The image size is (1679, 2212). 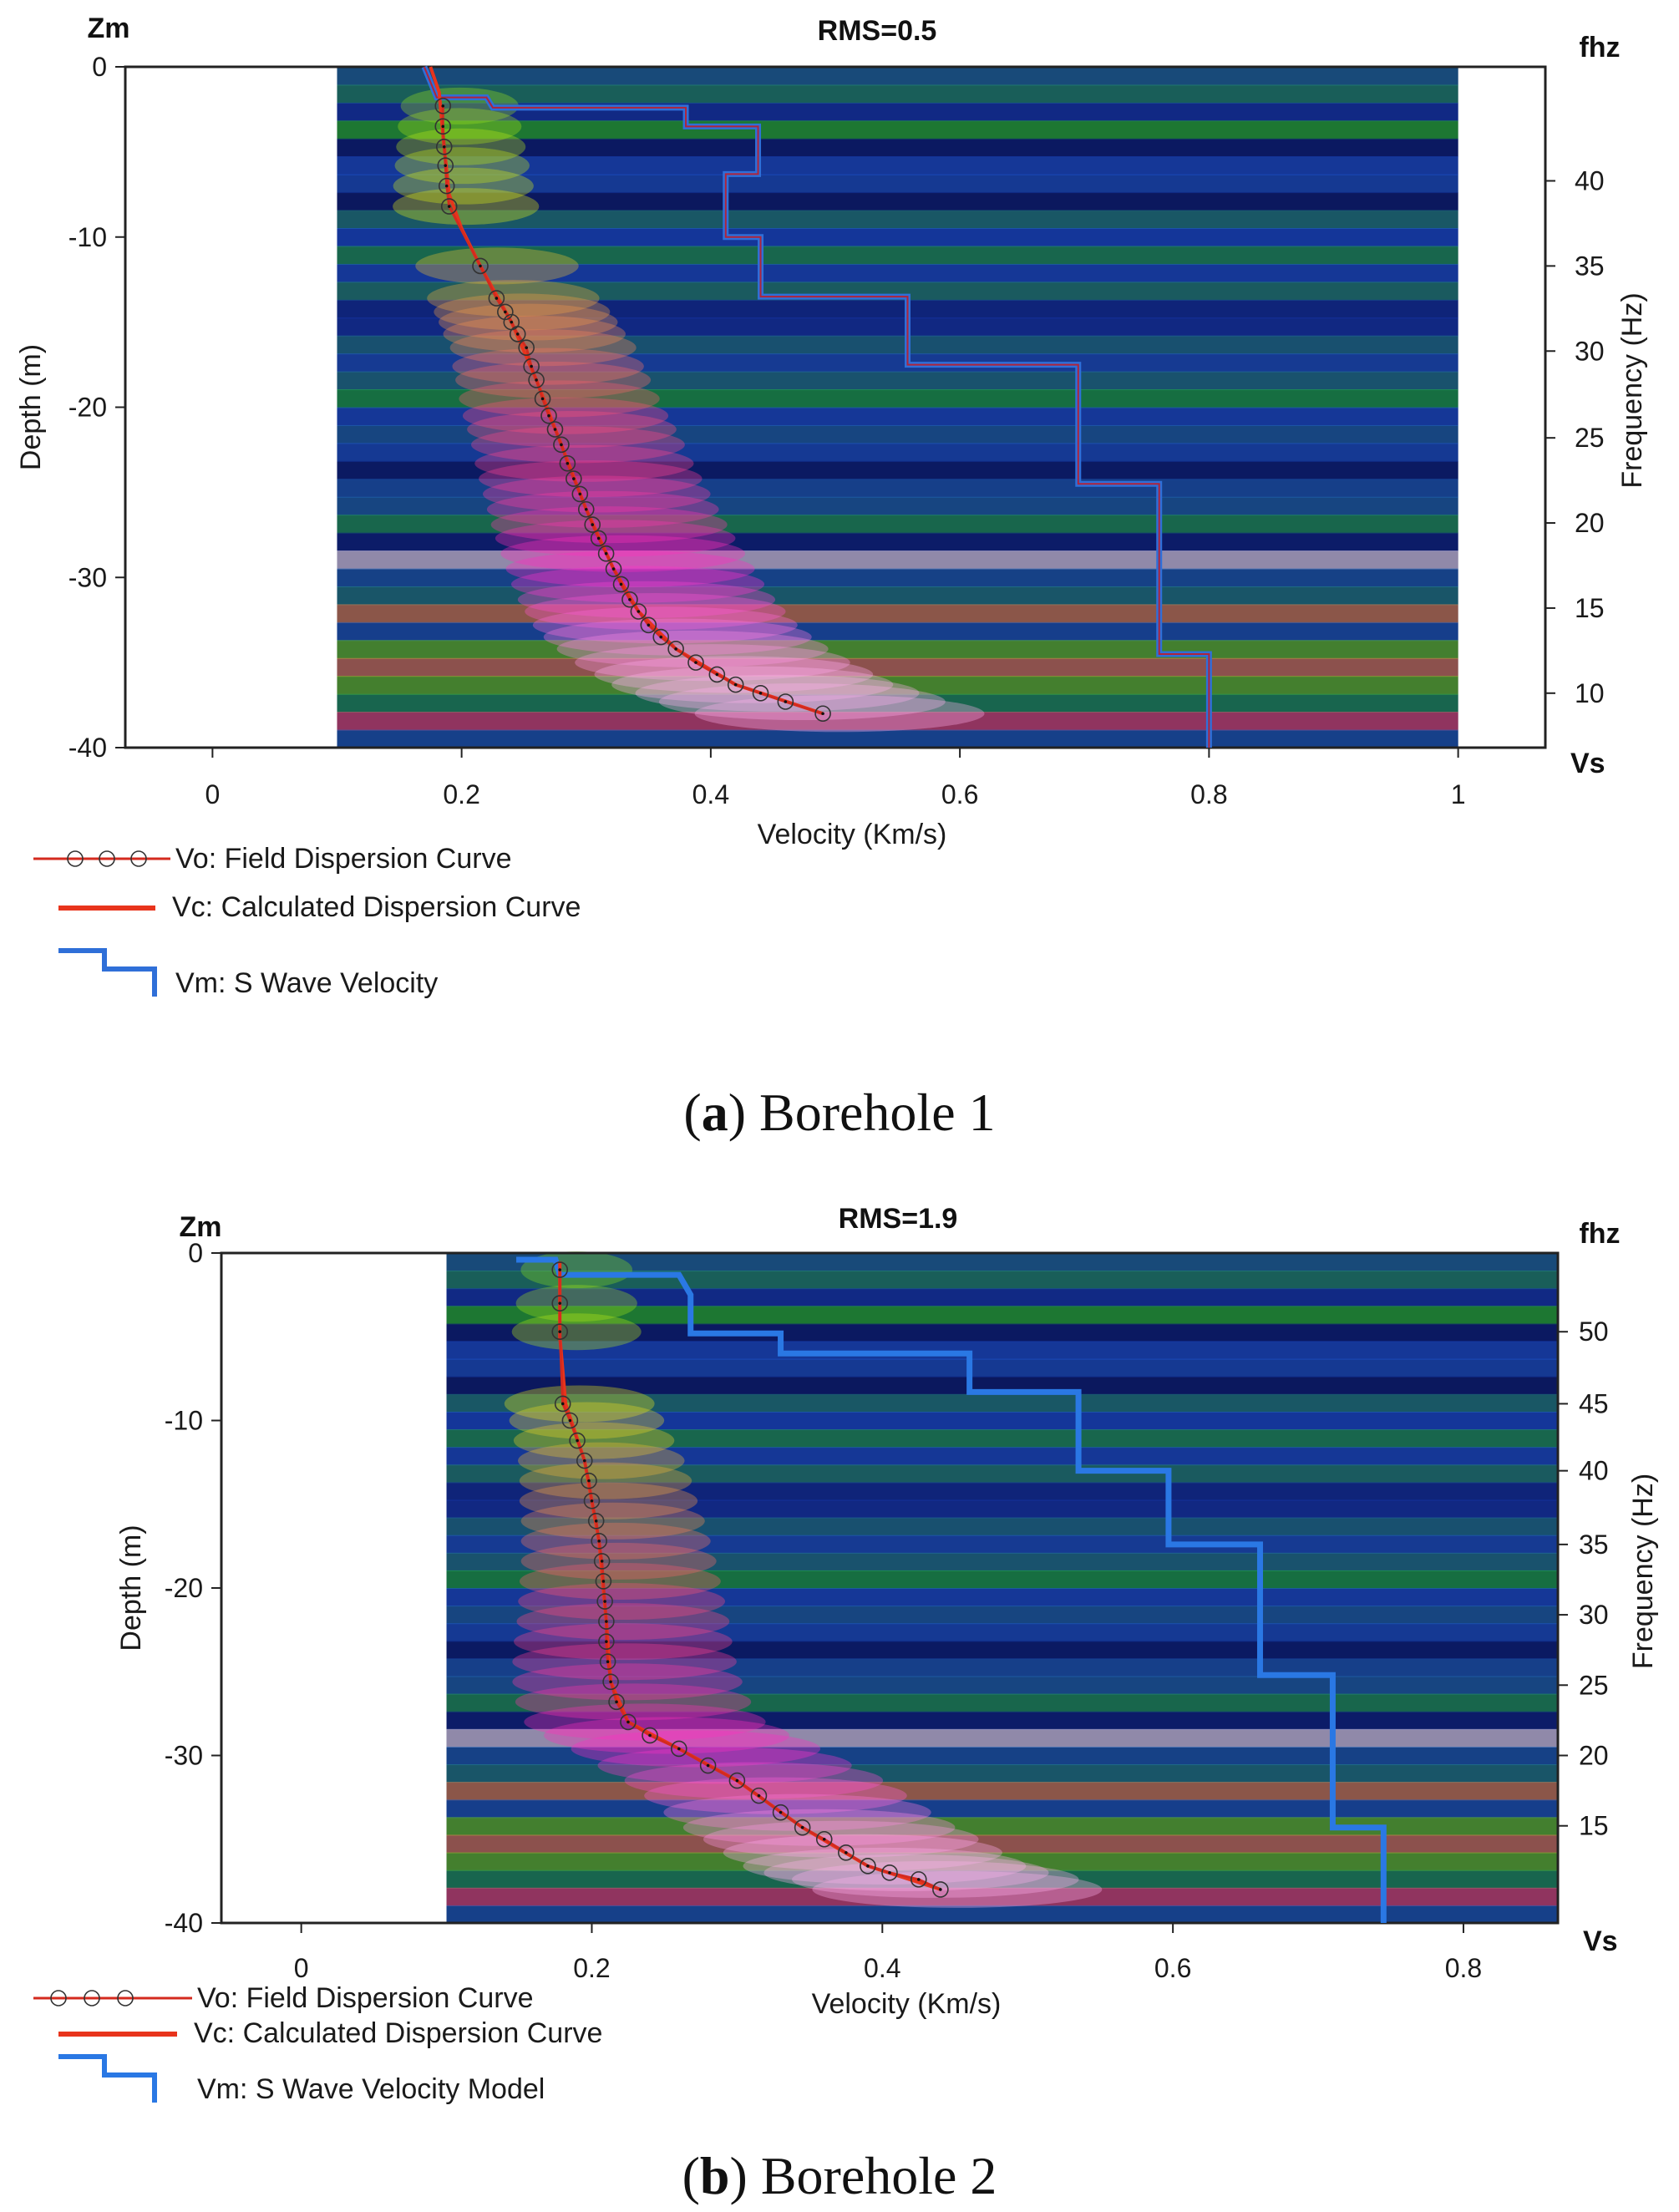 I want to click on vm-velocity-model-outline, so click(x=816, y=407).